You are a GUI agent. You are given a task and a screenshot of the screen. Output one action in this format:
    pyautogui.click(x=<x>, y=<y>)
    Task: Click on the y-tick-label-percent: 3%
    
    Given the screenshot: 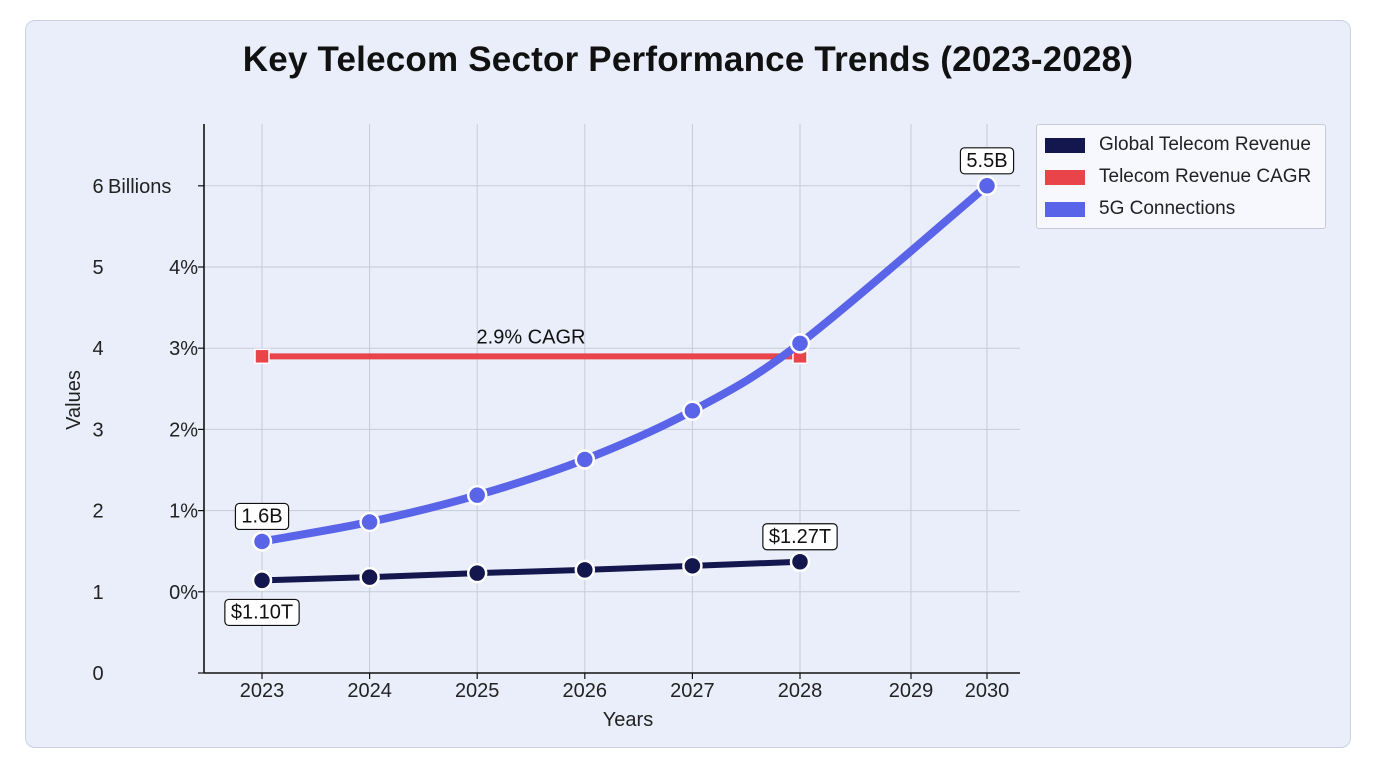 What is the action you would take?
    pyautogui.click(x=183, y=349)
    